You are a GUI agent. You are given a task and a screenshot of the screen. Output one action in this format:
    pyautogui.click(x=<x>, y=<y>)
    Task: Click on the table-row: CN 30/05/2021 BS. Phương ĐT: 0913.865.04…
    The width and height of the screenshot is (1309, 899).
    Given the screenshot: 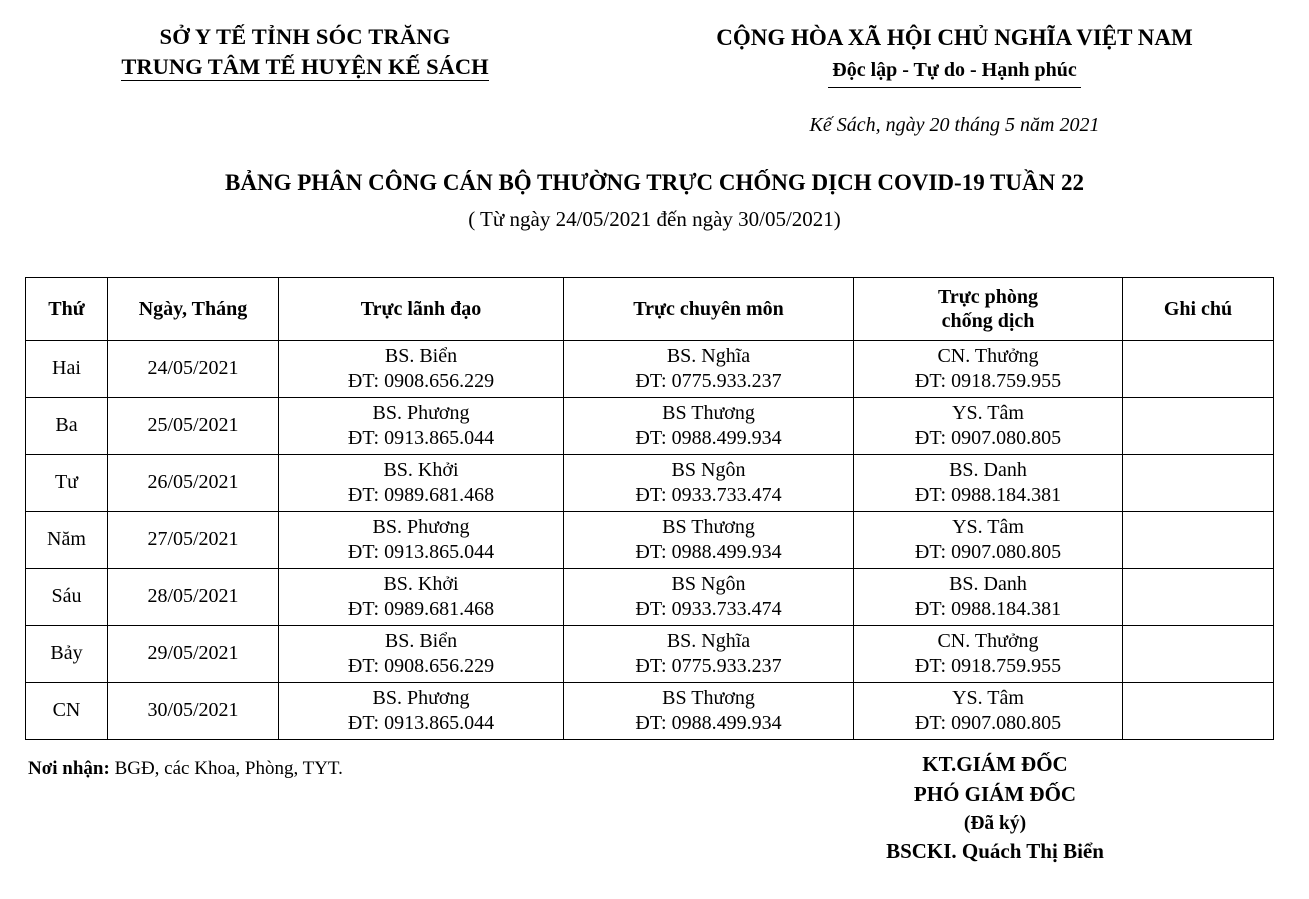 What is the action you would take?
    pyautogui.click(x=649, y=711)
    